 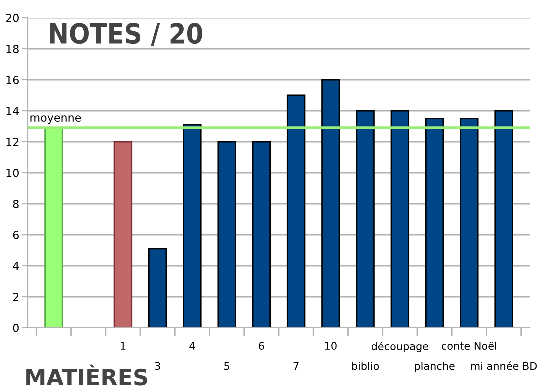 What do you see at coordinates (126, 34) in the screenshot?
I see `chart-title: NOTES / 20` at bounding box center [126, 34].